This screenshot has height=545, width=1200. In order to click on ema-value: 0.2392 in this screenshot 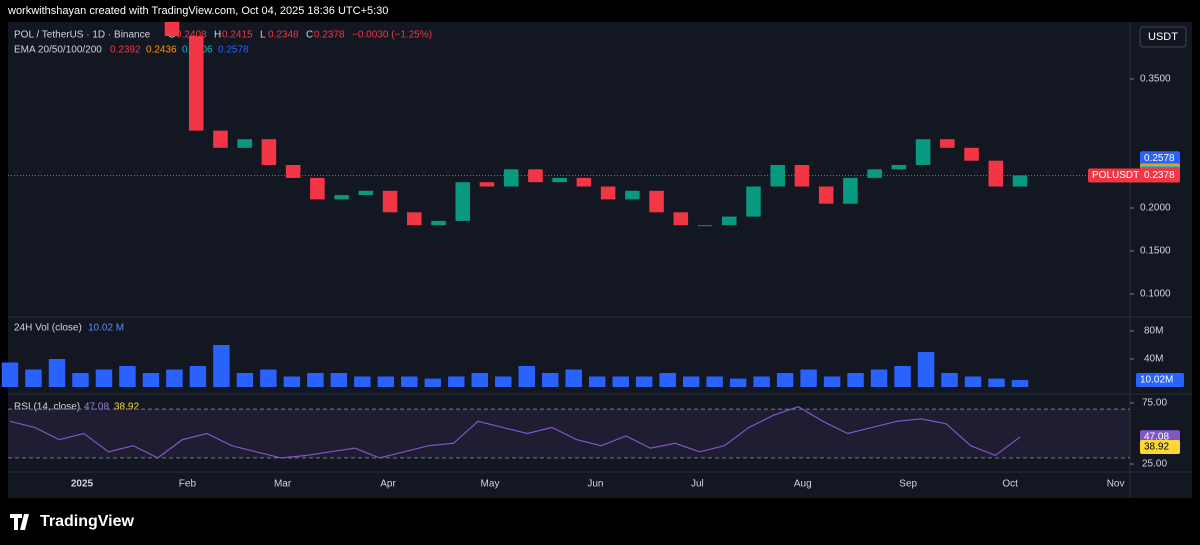, I will do `click(125, 50)`.